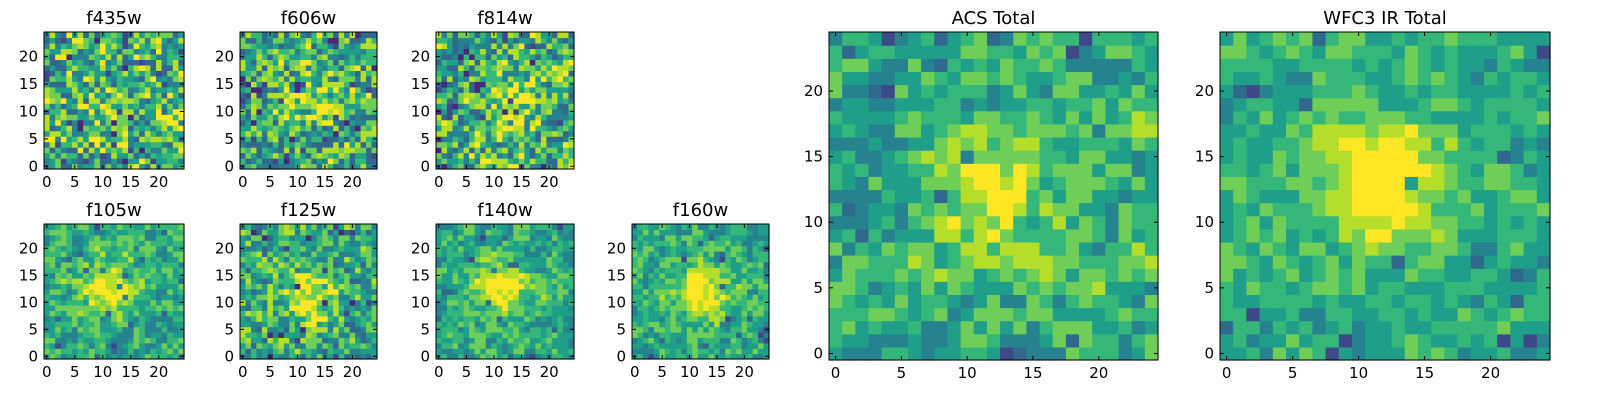 The height and width of the screenshot is (400, 1600). Describe the element at coordinates (114, 100) in the screenshot. I see `axes-frame` at that location.